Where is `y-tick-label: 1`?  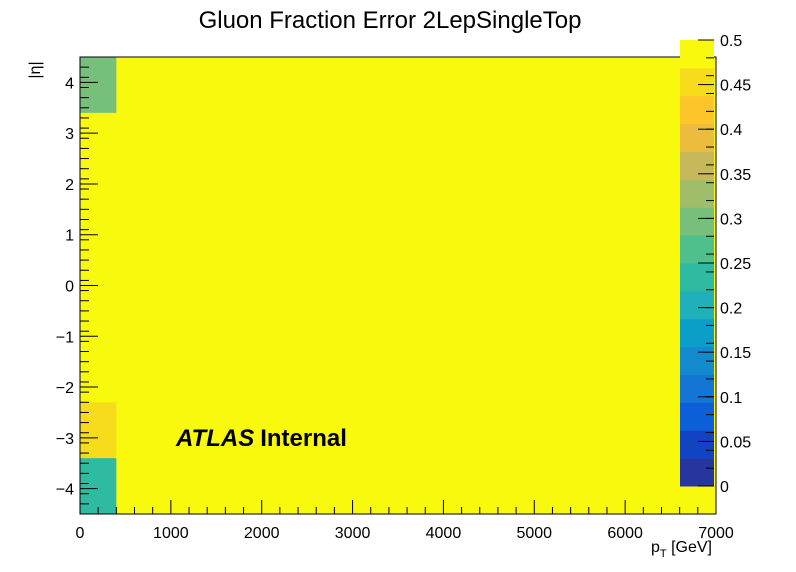 y-tick-label: 1 is located at coordinates (69, 236).